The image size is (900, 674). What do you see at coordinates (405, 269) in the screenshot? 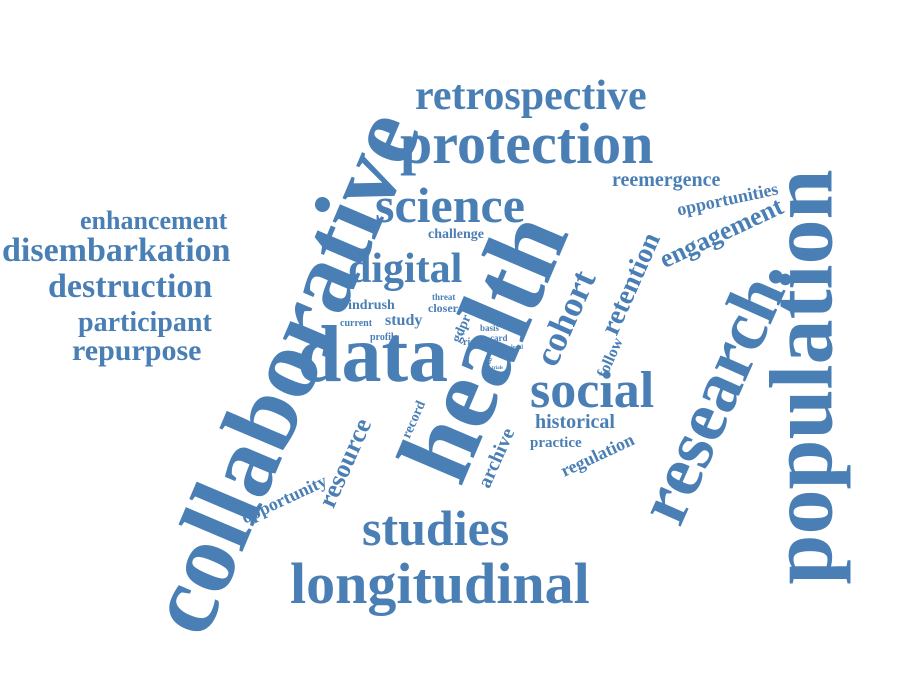
I see `word-digital: digital` at bounding box center [405, 269].